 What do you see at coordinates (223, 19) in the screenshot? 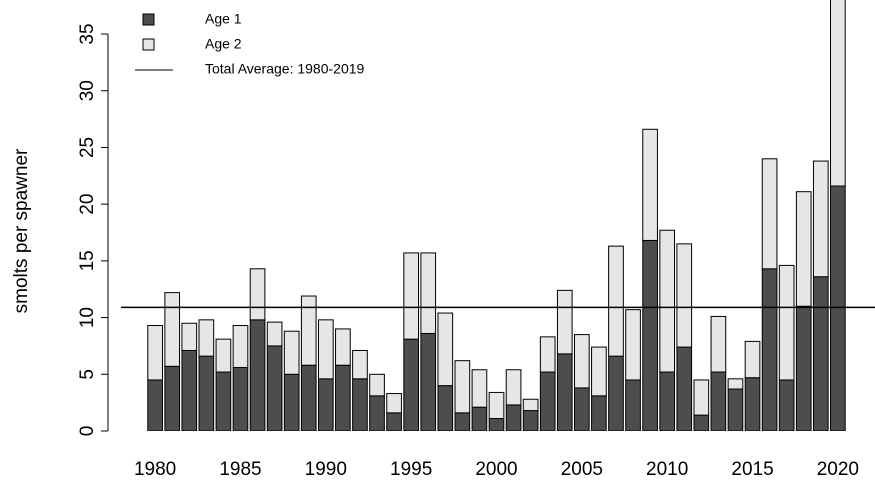
I see `legend-label: Age 1` at bounding box center [223, 19].